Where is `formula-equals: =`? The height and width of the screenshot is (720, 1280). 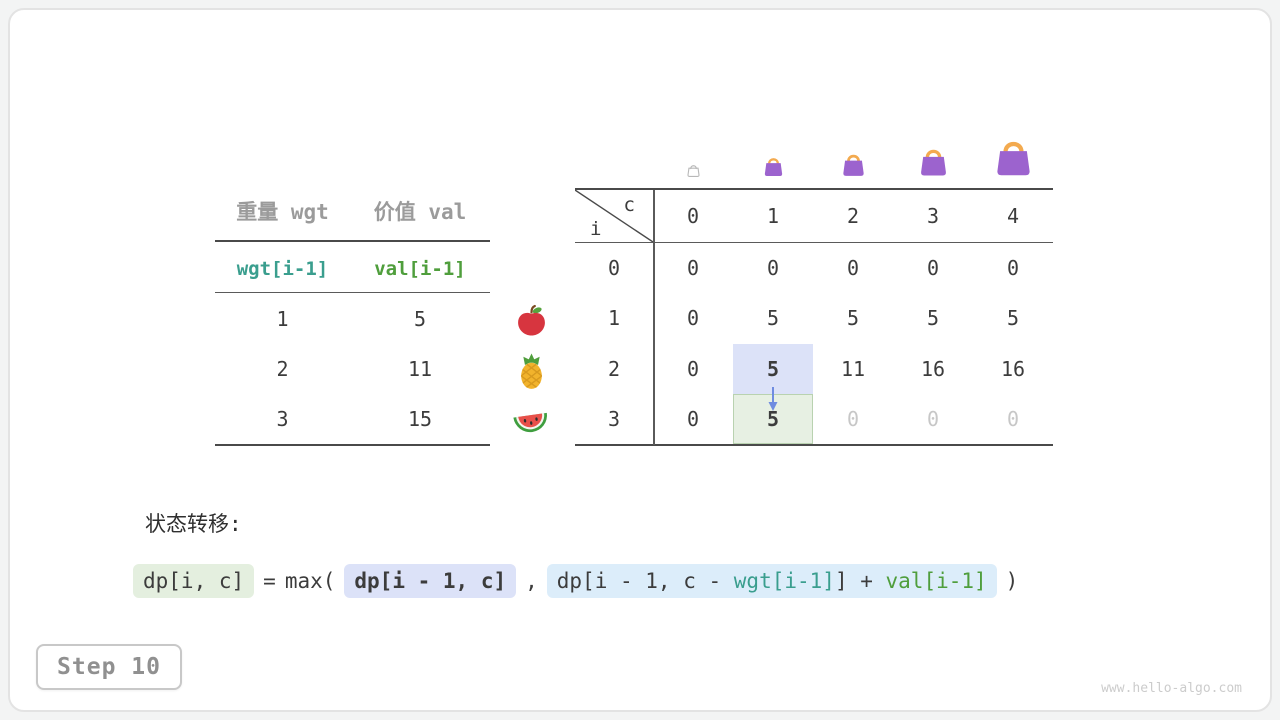 formula-equals: = is located at coordinates (269, 581).